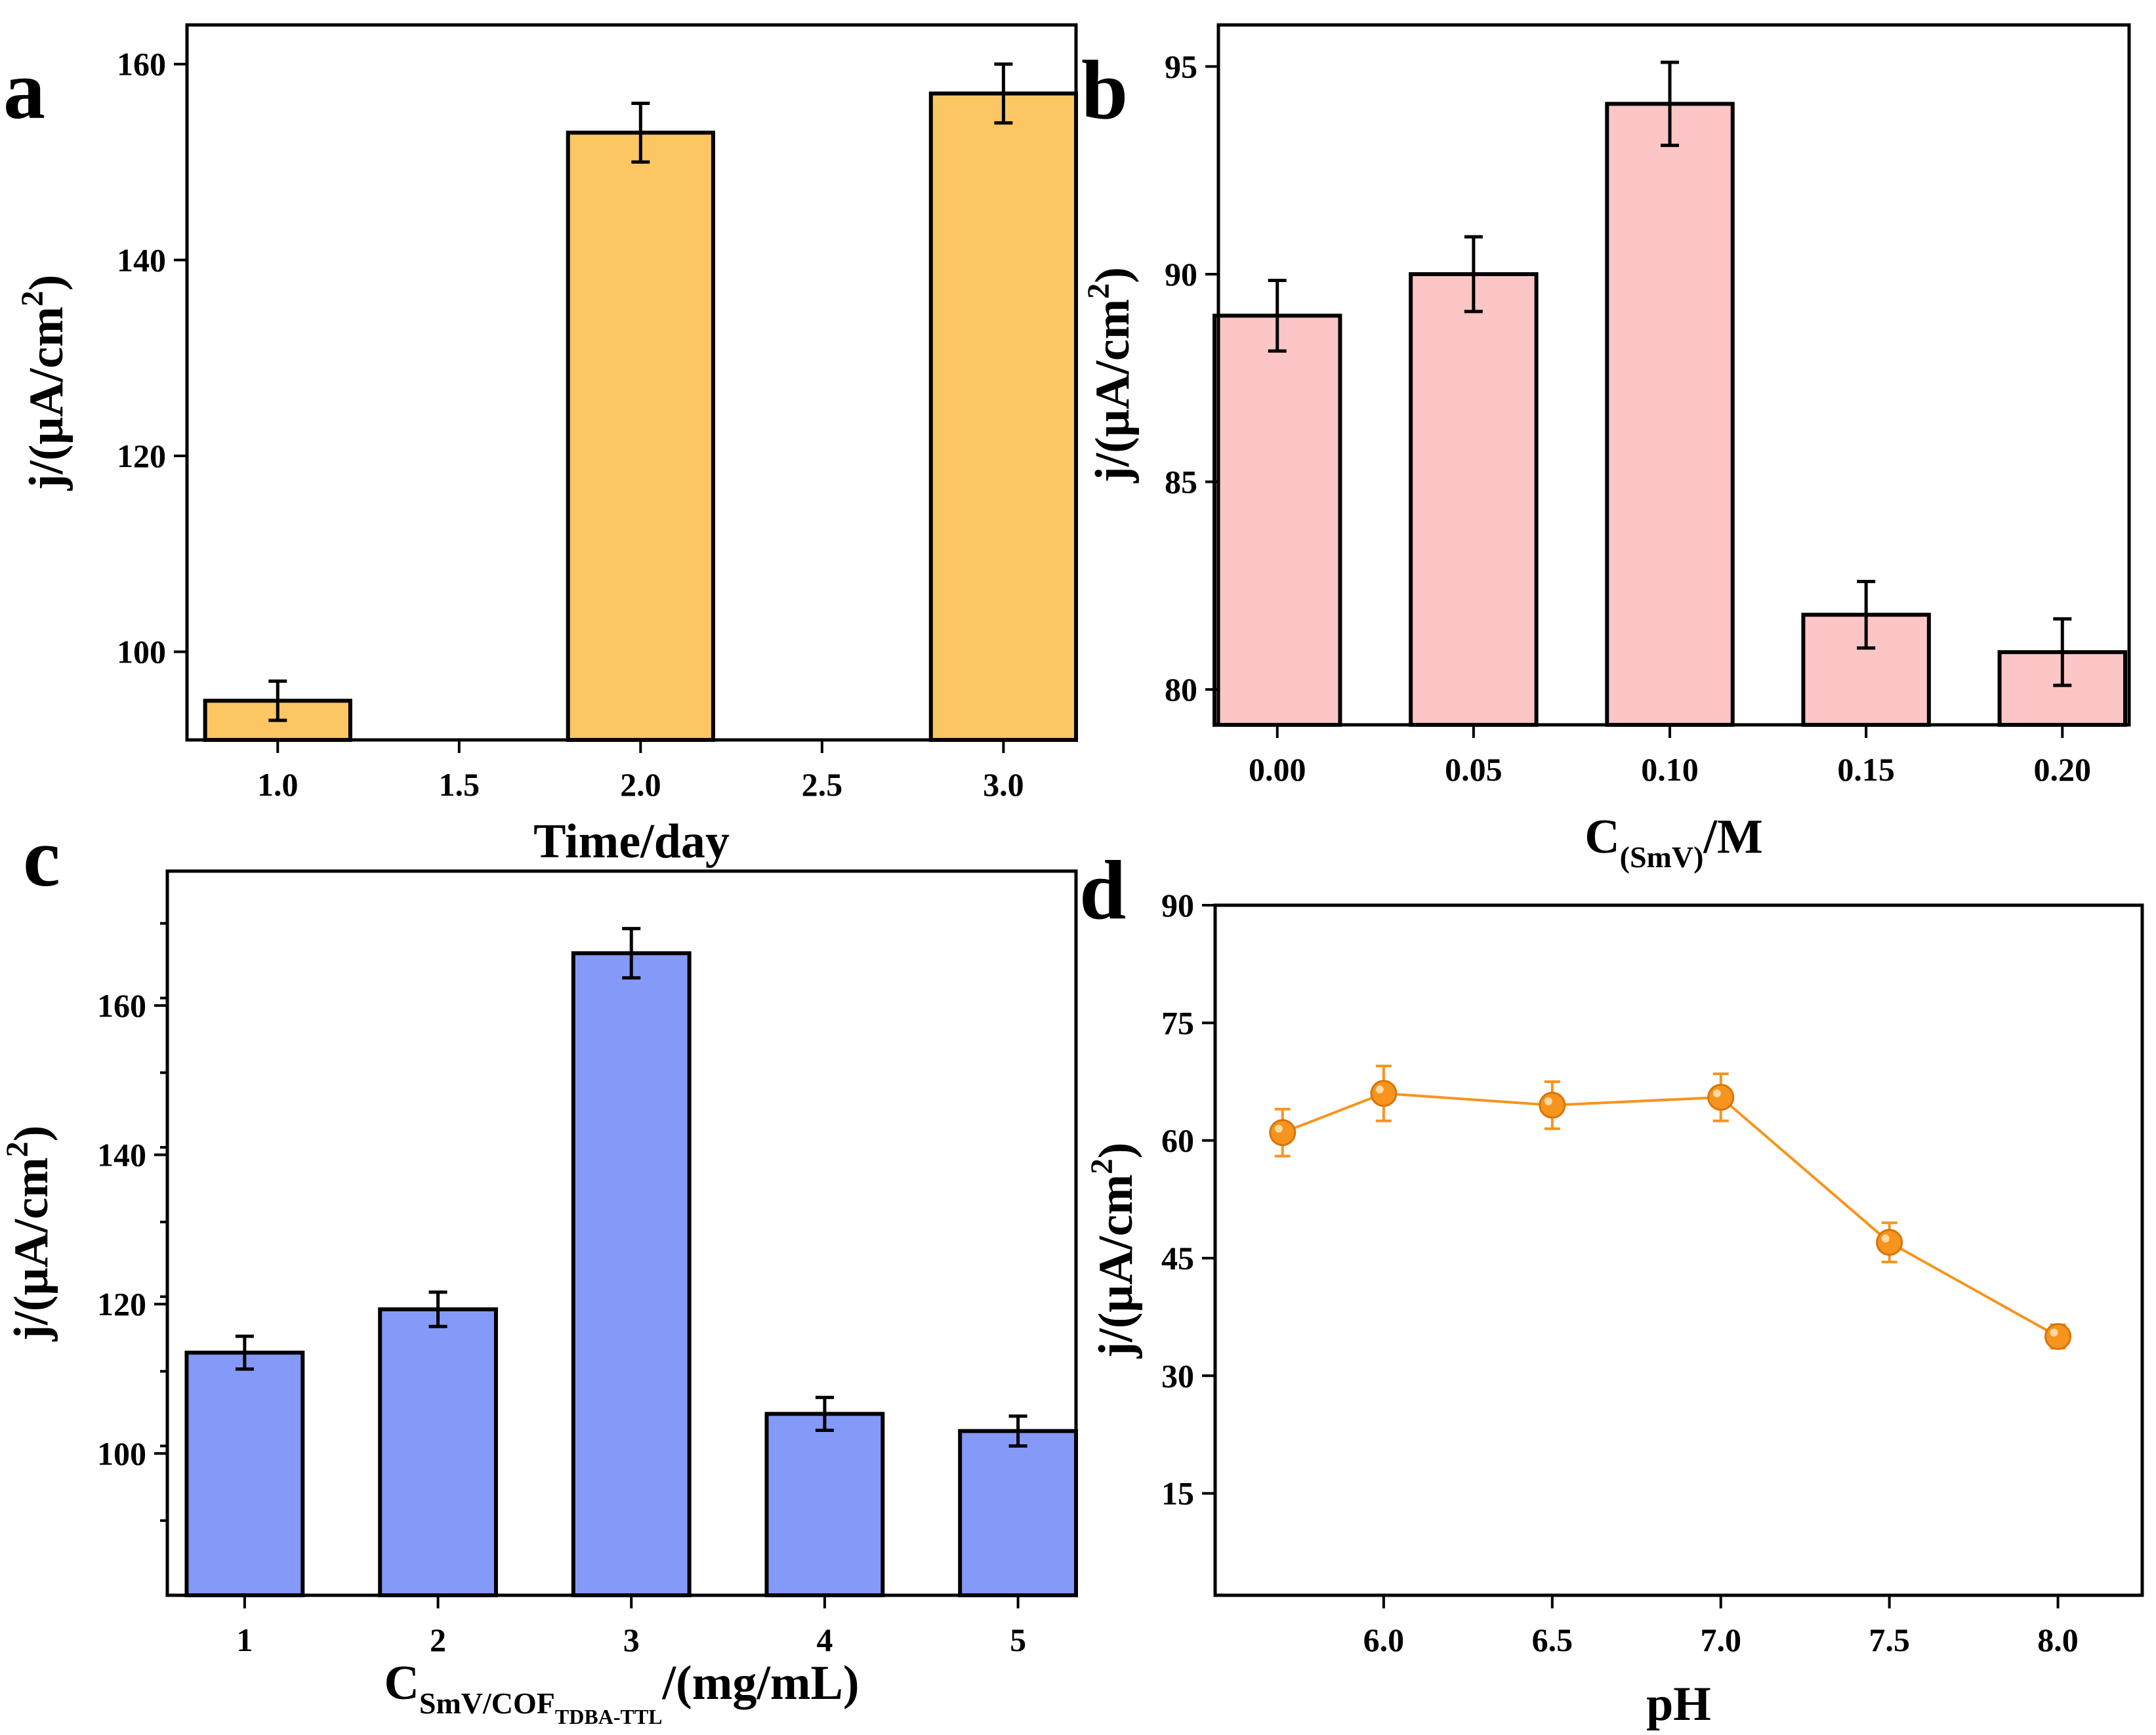 The image size is (2156, 1735). Describe the element at coordinates (1889, 1640) in the screenshot. I see `x-tick-label-d-4: 7.5` at that location.